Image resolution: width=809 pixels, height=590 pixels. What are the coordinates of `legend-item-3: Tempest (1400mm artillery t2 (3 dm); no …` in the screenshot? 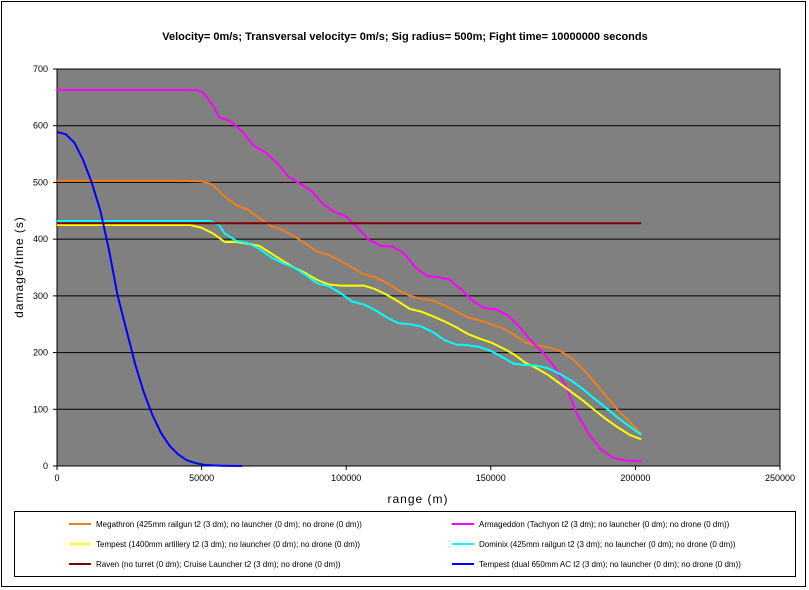 It's located at (214, 544).